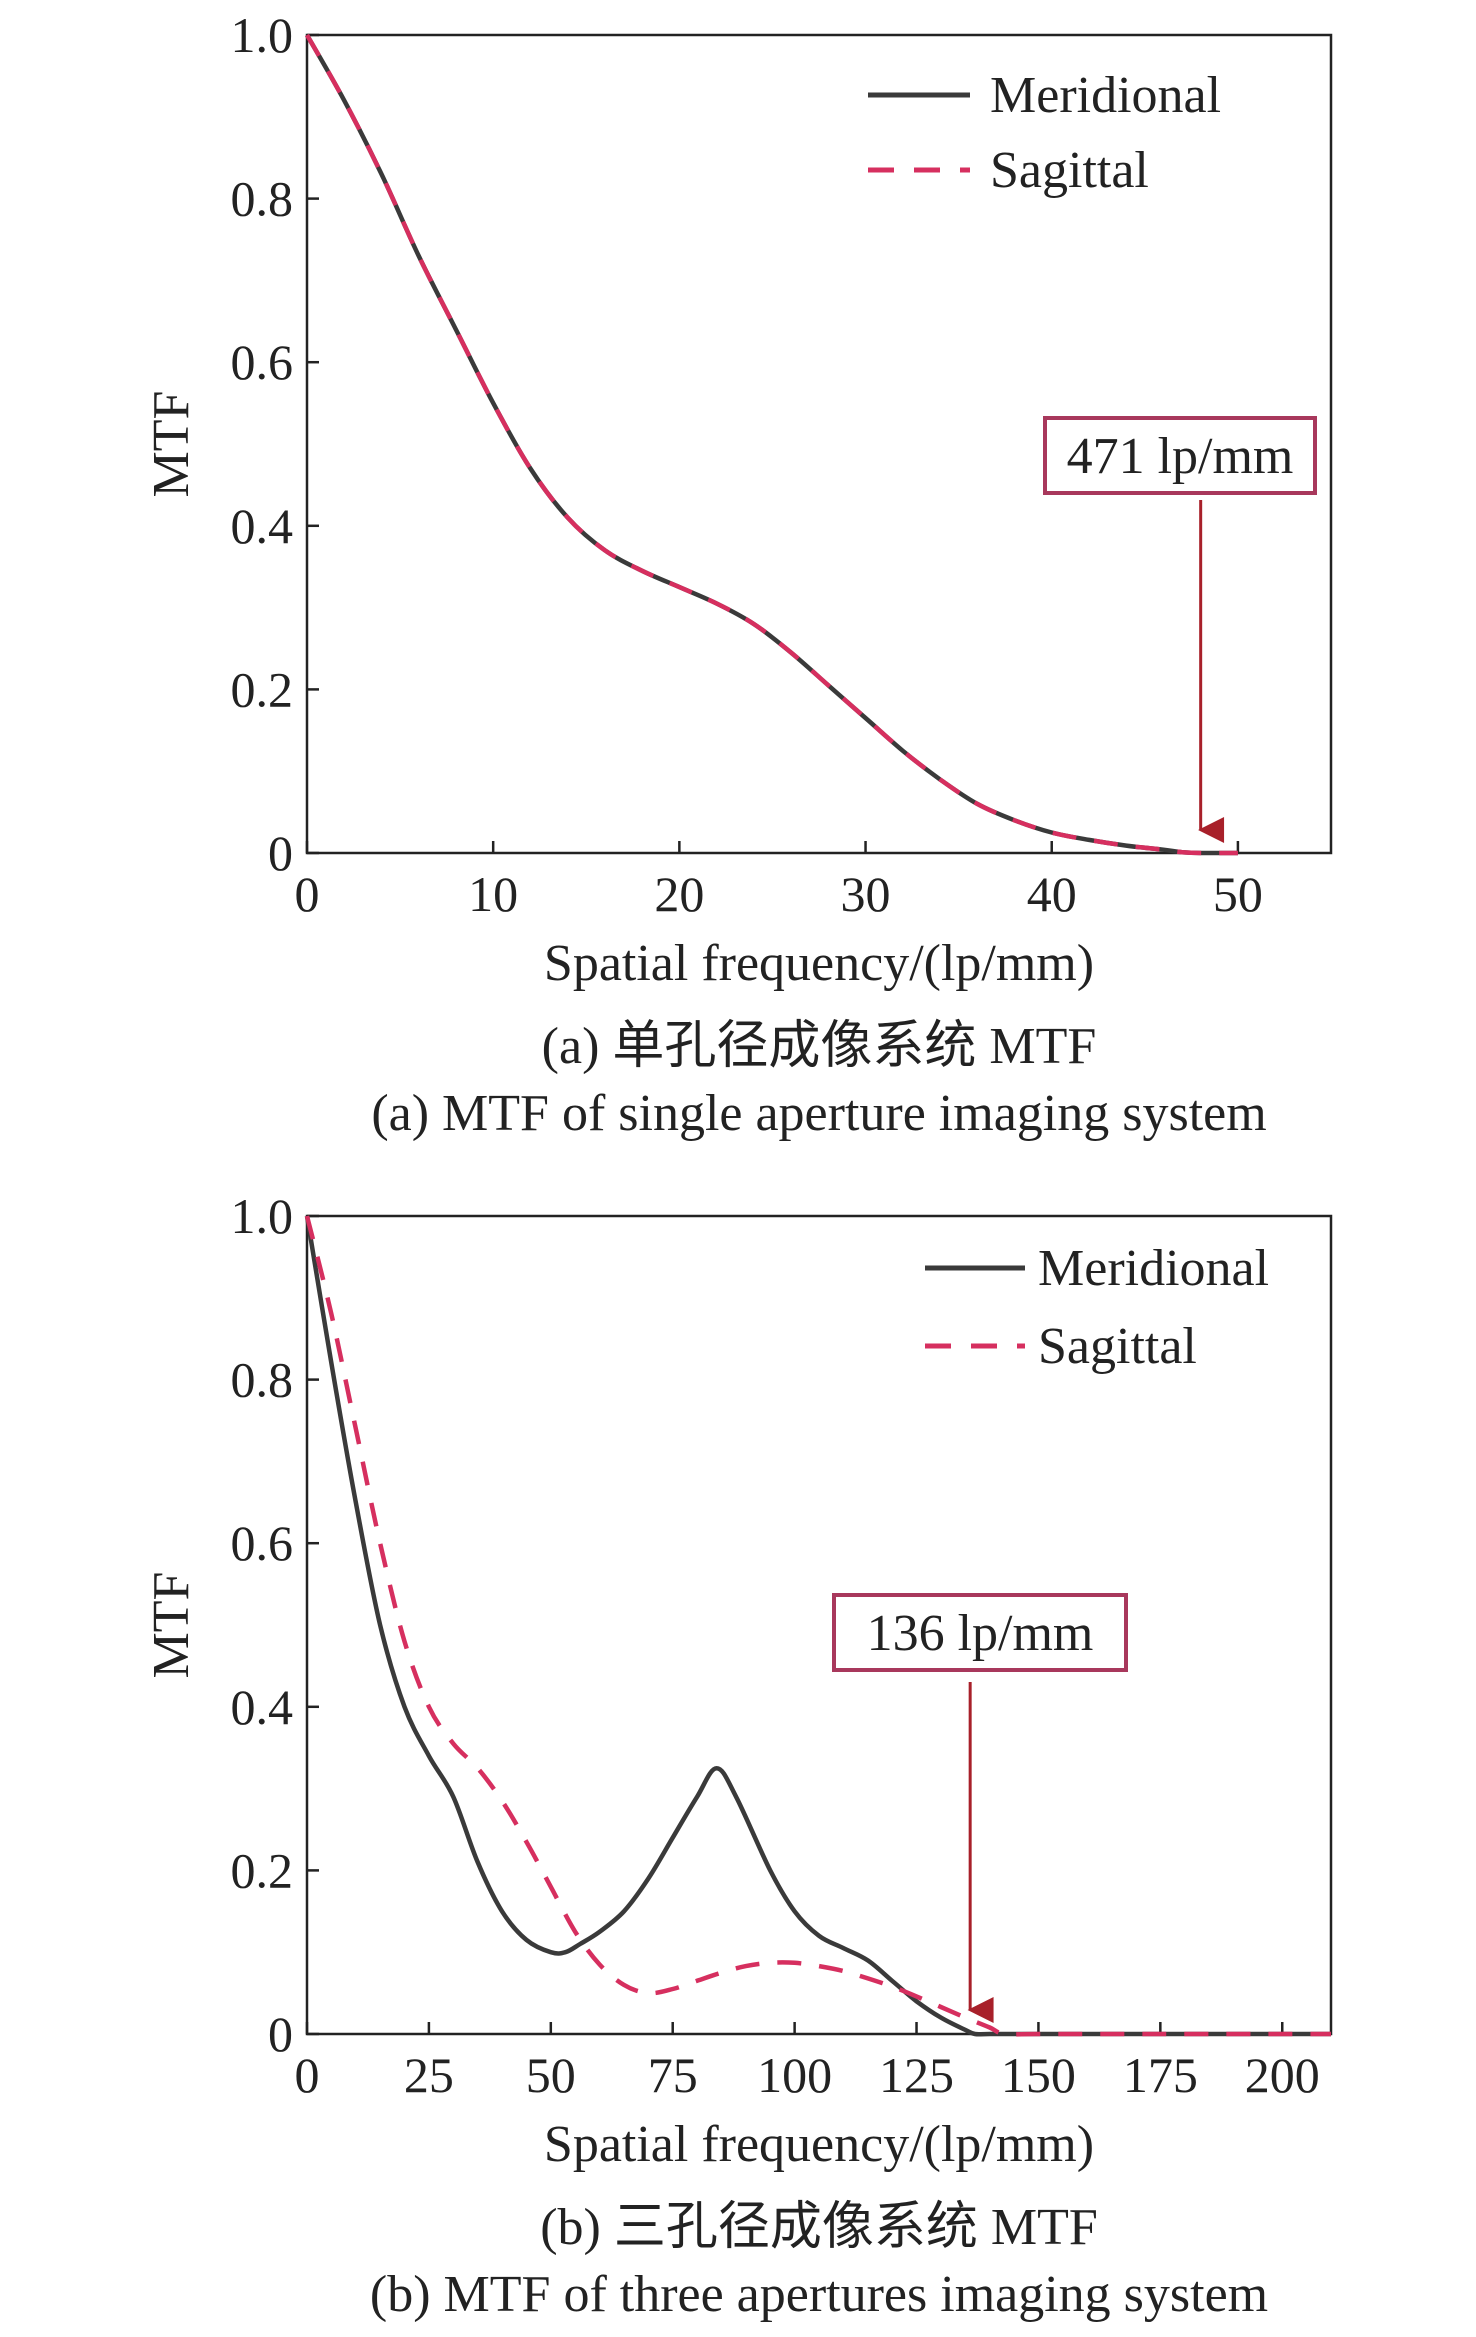 The width and height of the screenshot is (1476, 2337). What do you see at coordinates (493, 894) in the screenshot?
I see `x-tick-label: 10` at bounding box center [493, 894].